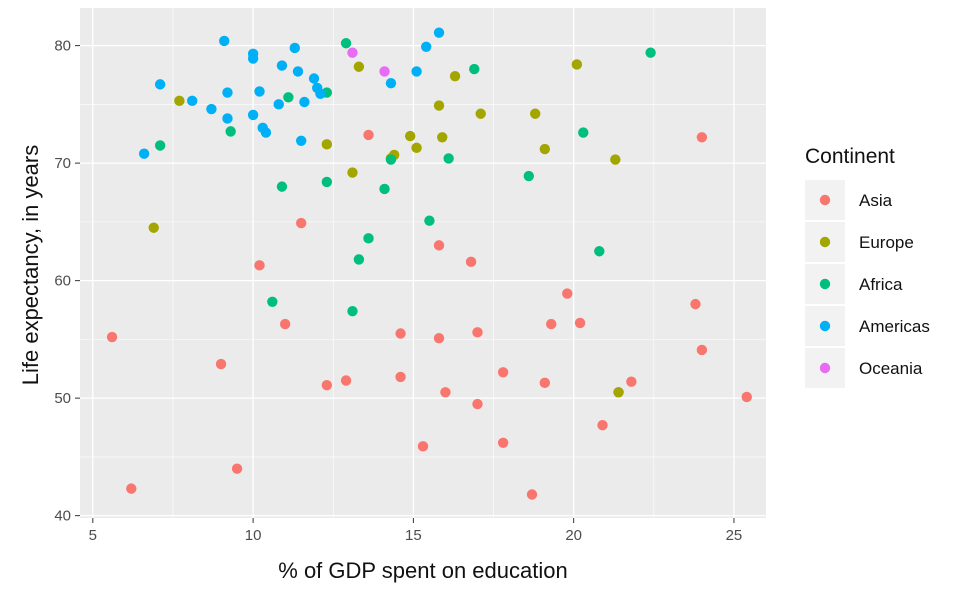  I want to click on x-tick-label: 25, so click(734, 535).